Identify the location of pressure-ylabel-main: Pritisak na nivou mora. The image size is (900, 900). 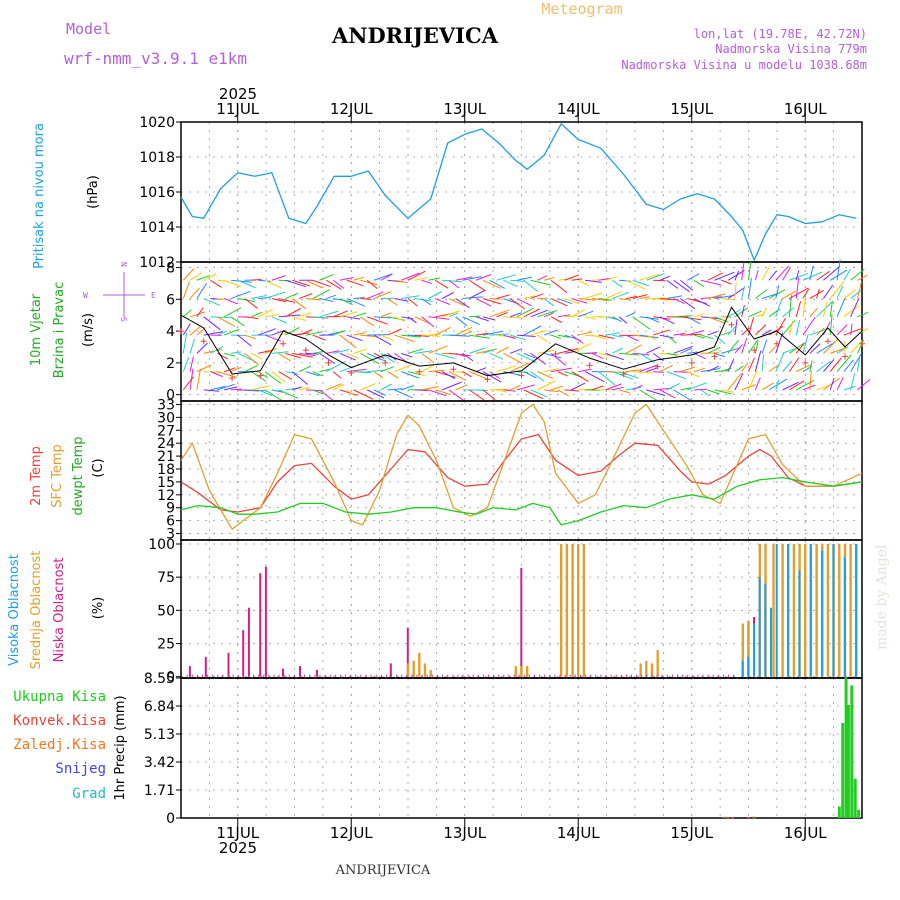
(39, 196).